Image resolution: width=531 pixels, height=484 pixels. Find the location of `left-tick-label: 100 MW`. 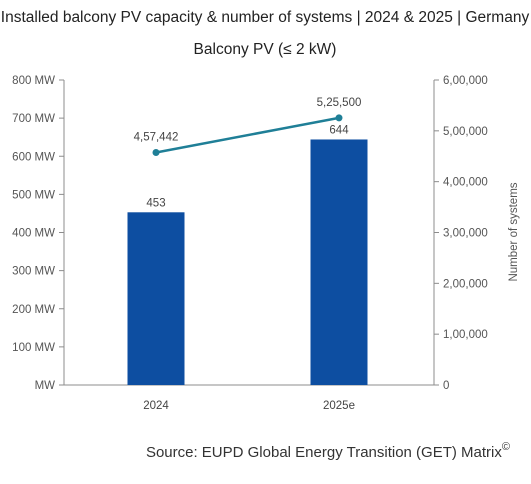

left-tick-label: 100 MW is located at coordinates (33, 348).